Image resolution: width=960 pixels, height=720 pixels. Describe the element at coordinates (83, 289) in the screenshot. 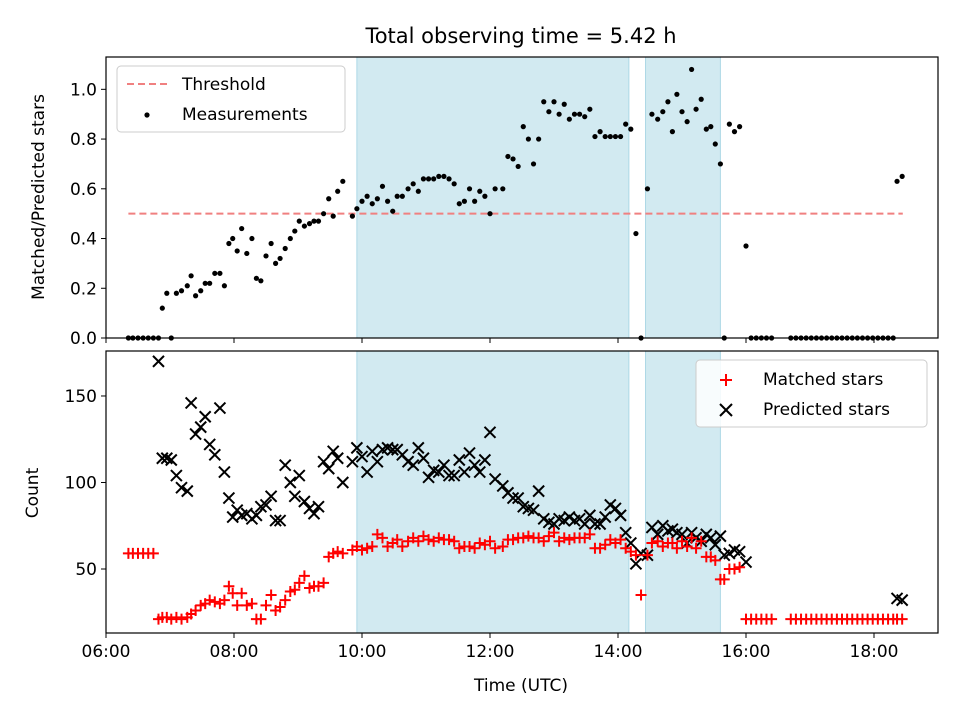

I see `y-tick-label: 0.2` at that location.